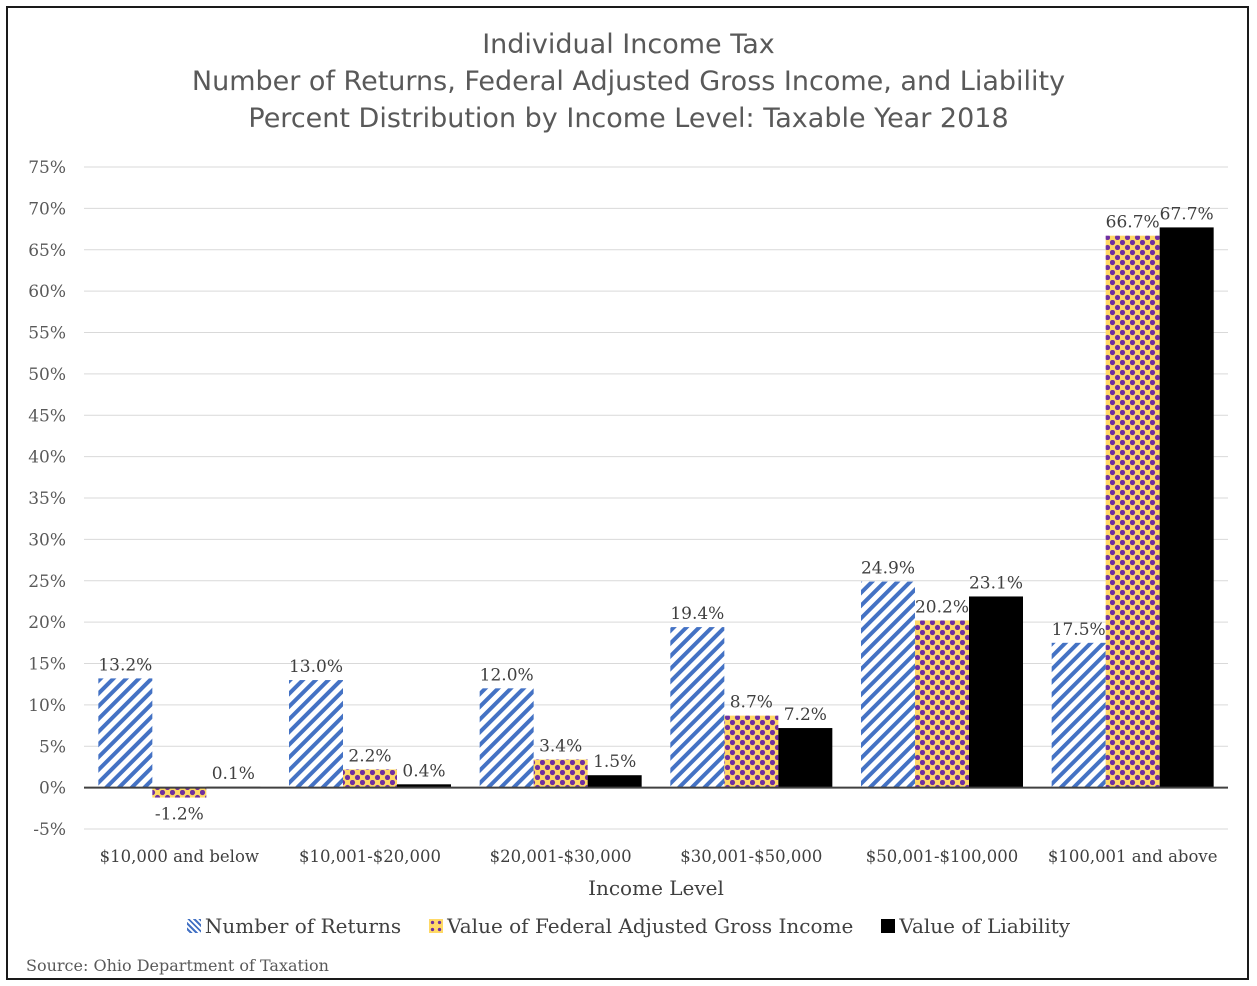  What do you see at coordinates (1079, 630) in the screenshot?
I see `data-label: 17.5%` at bounding box center [1079, 630].